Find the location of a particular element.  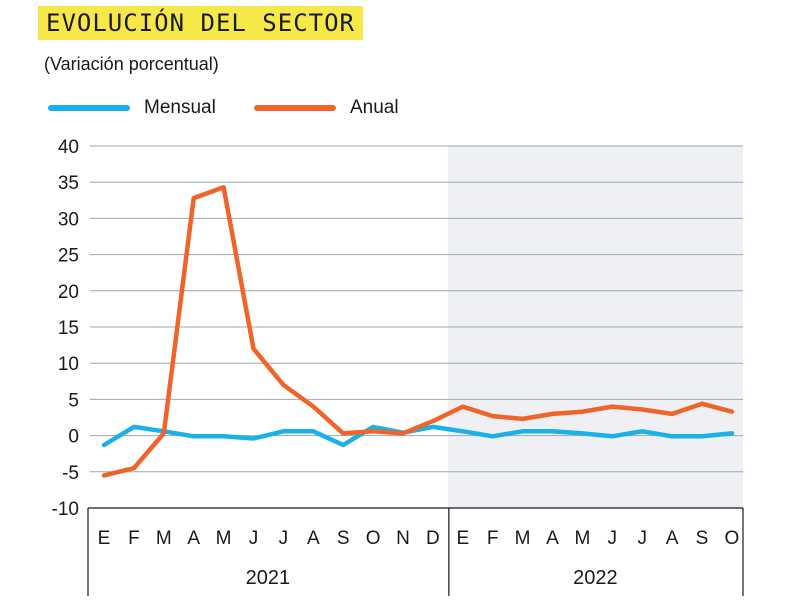

y-tick-label: 30 is located at coordinates (68, 219).